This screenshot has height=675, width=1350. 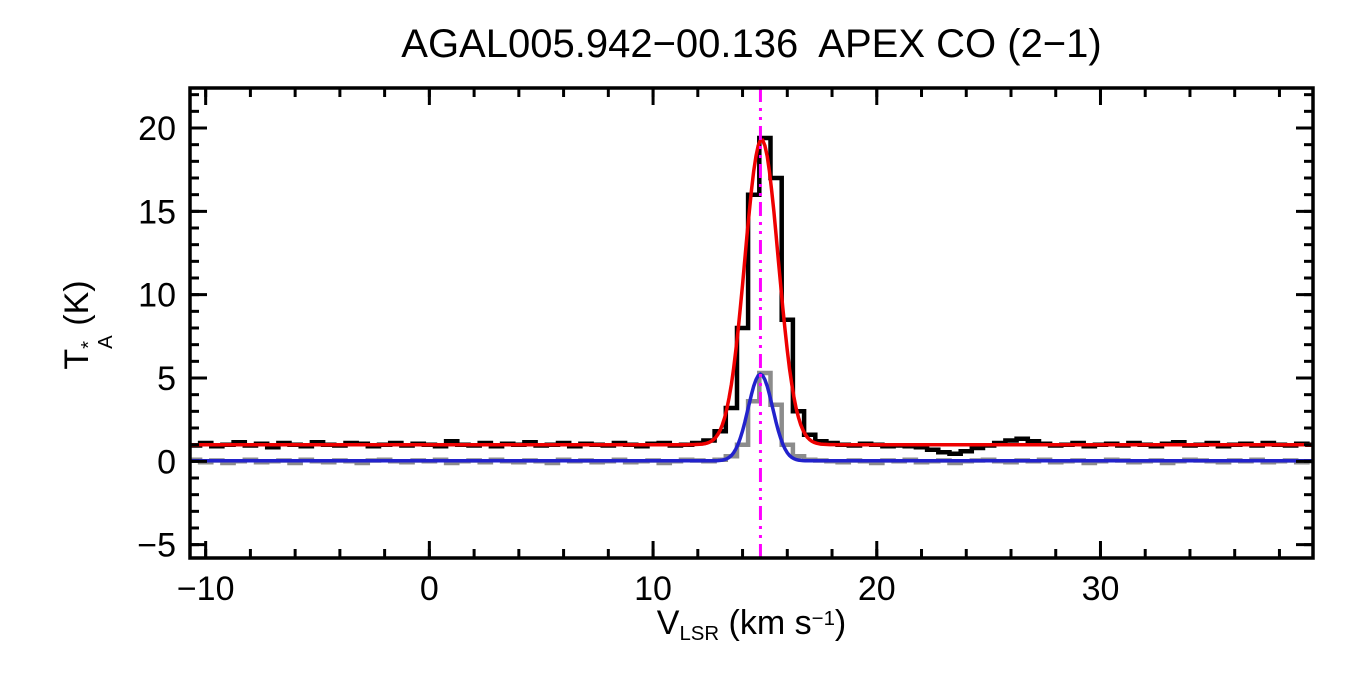 I want to click on y-tick-label: 5, so click(x=166, y=379).